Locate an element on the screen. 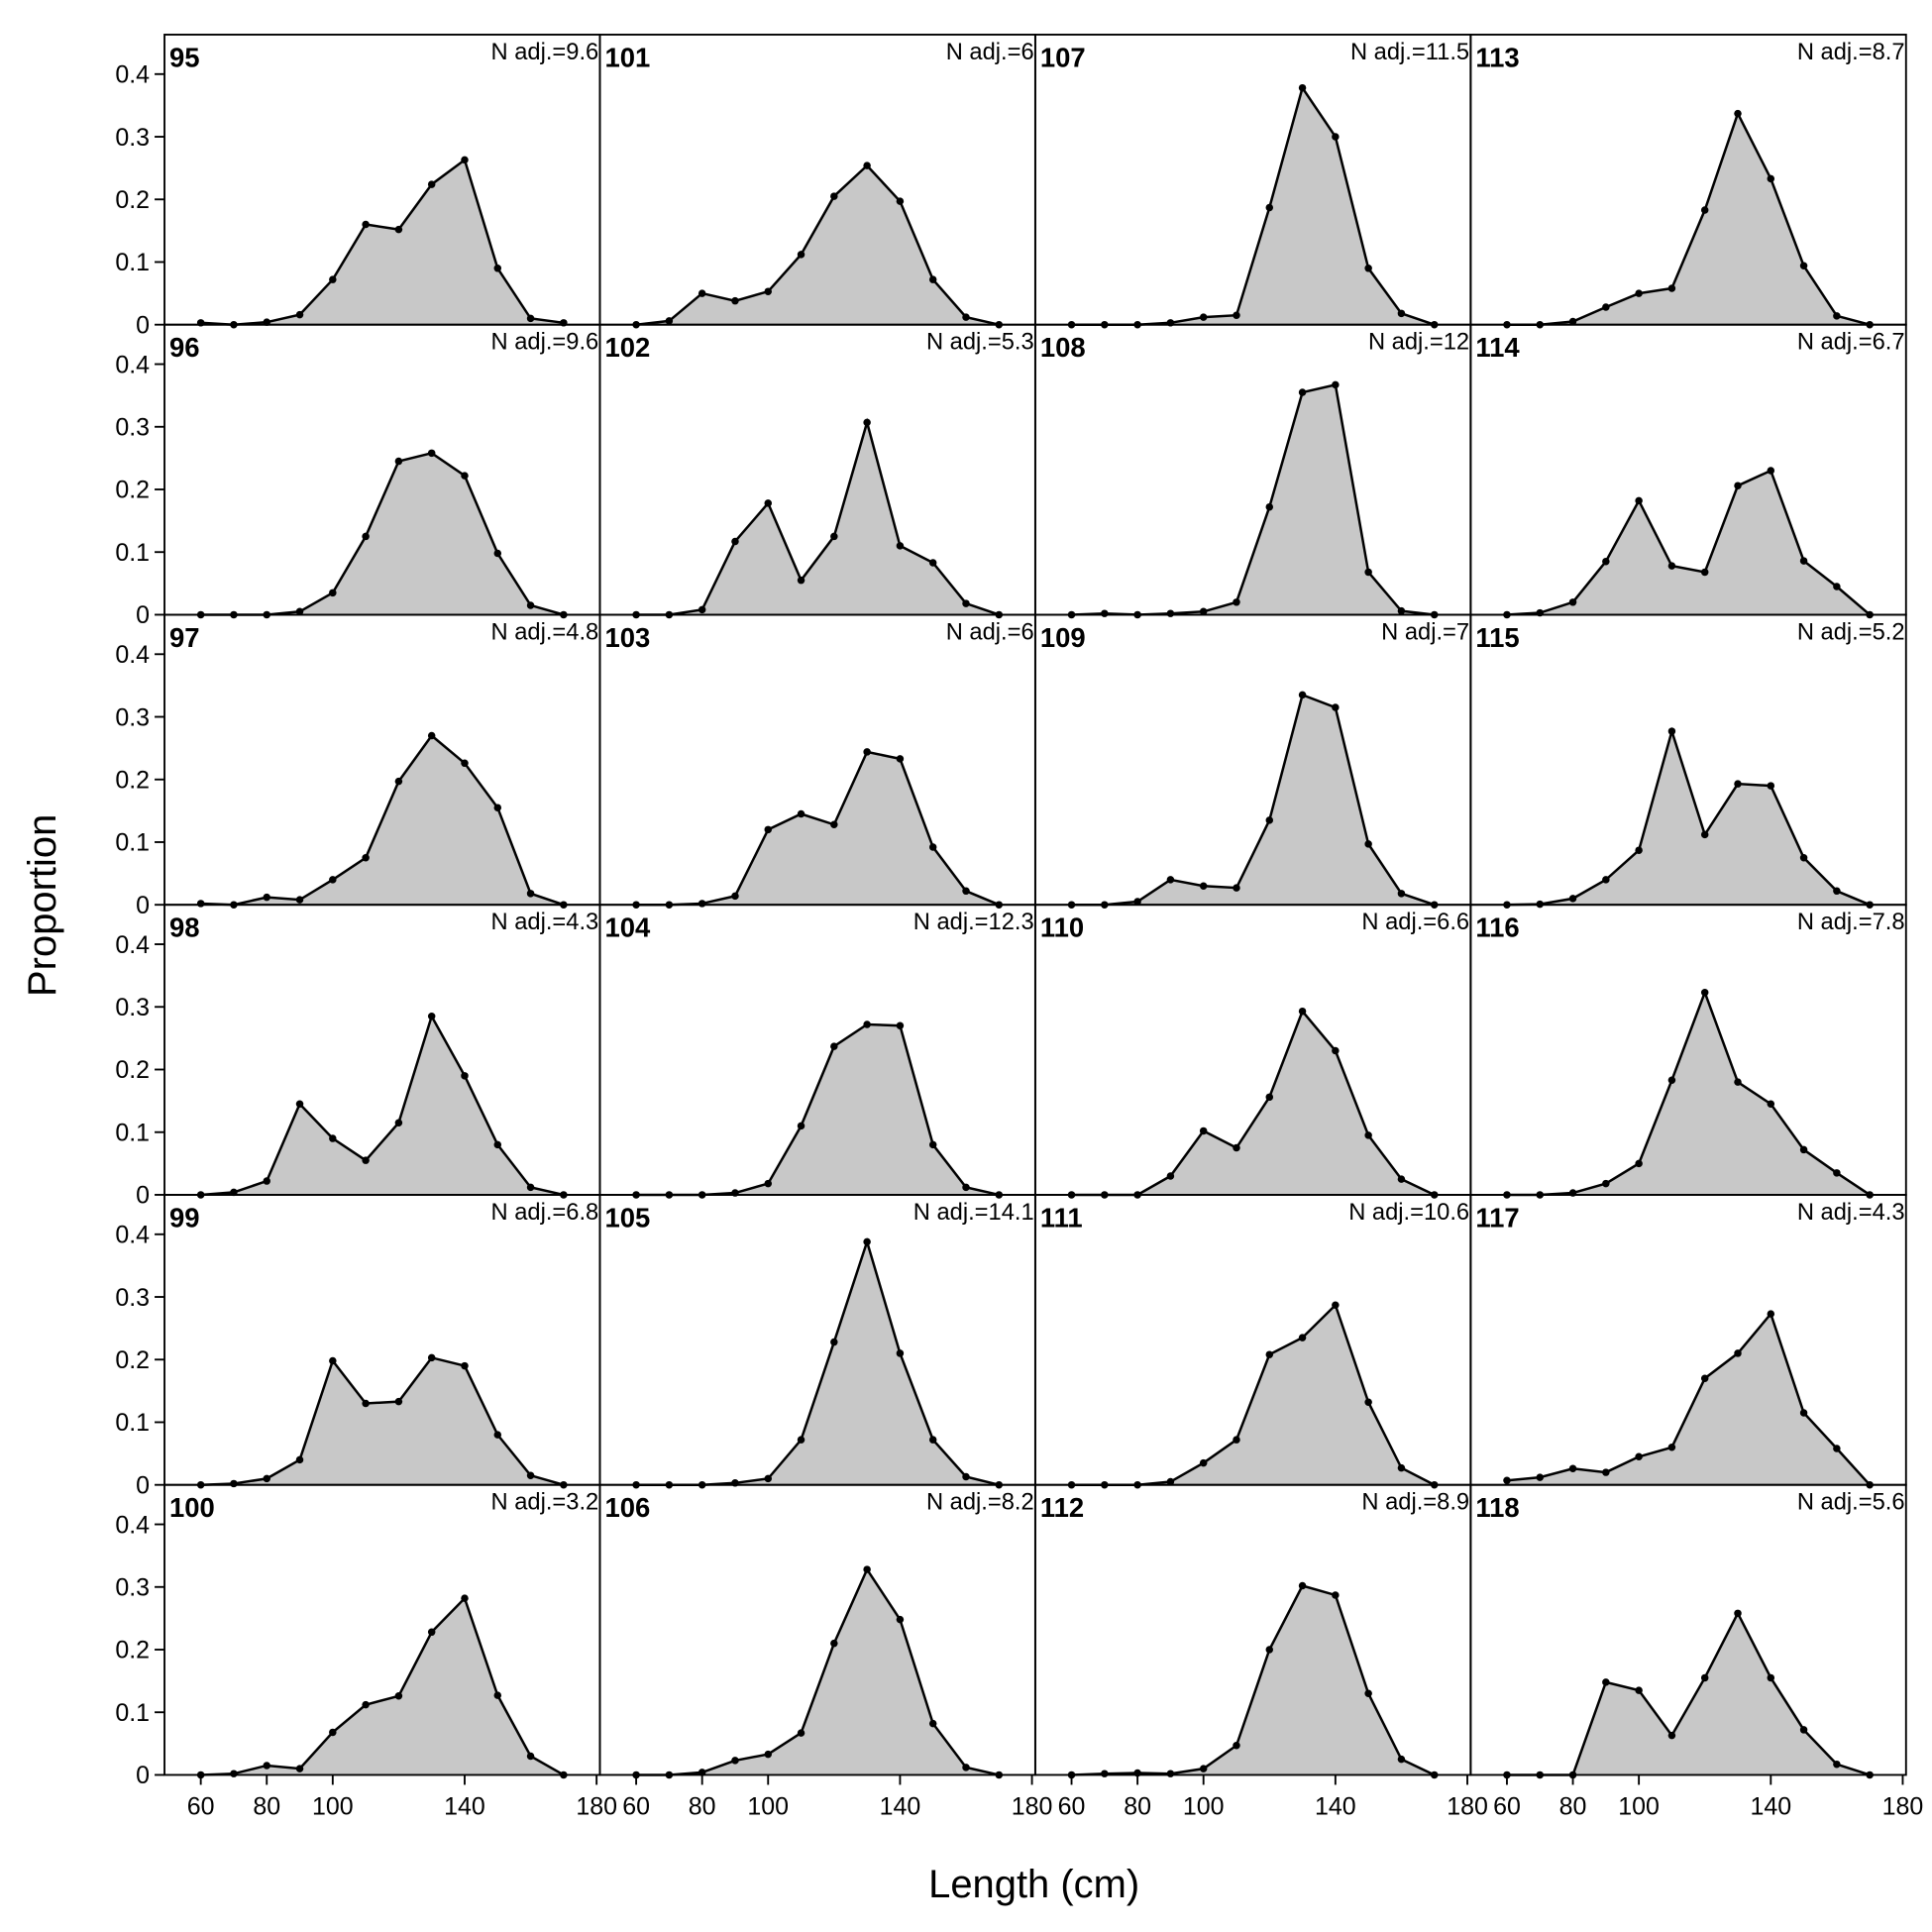 This screenshot has width=1932, height=1932. annotation: N adj.=9.6 is located at coordinates (545, 343).